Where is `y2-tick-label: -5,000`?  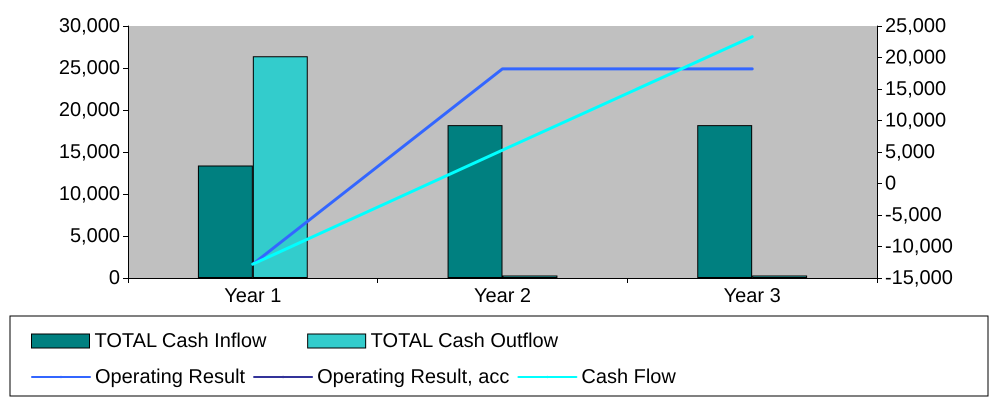 y2-tick-label: -5,000 is located at coordinates (913, 215).